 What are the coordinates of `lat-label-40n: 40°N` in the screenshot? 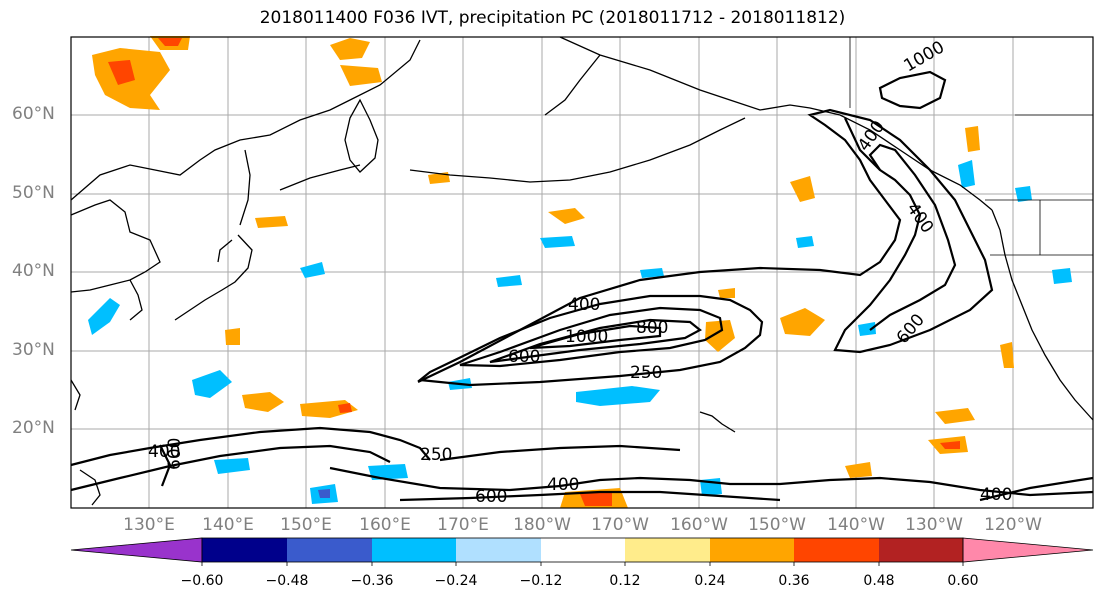 It's located at (33, 271).